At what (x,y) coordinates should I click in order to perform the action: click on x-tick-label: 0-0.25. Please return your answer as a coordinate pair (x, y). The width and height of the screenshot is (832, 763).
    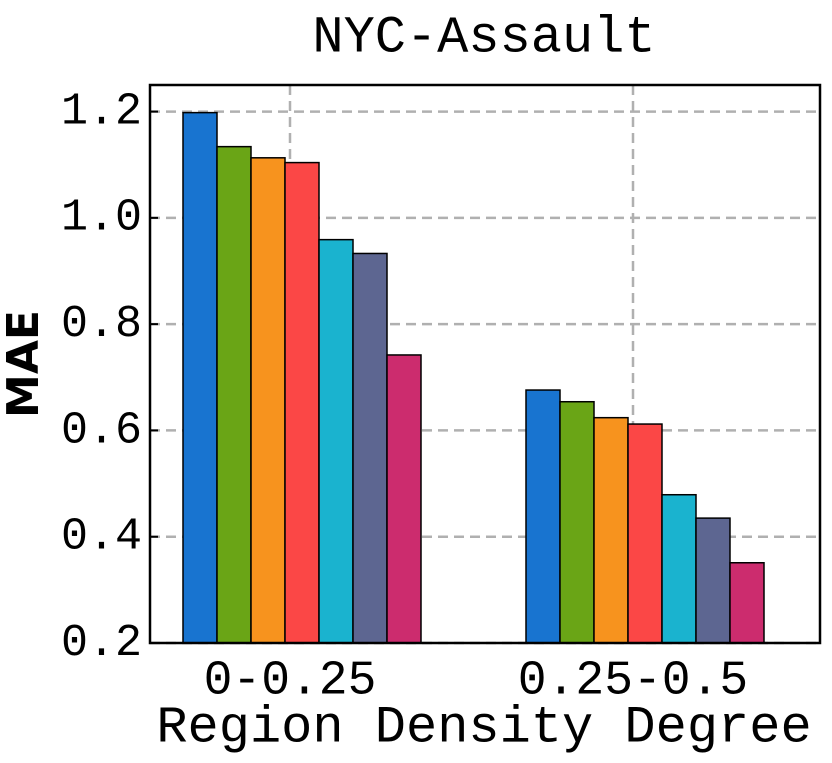
    Looking at the image, I should click on (290, 682).